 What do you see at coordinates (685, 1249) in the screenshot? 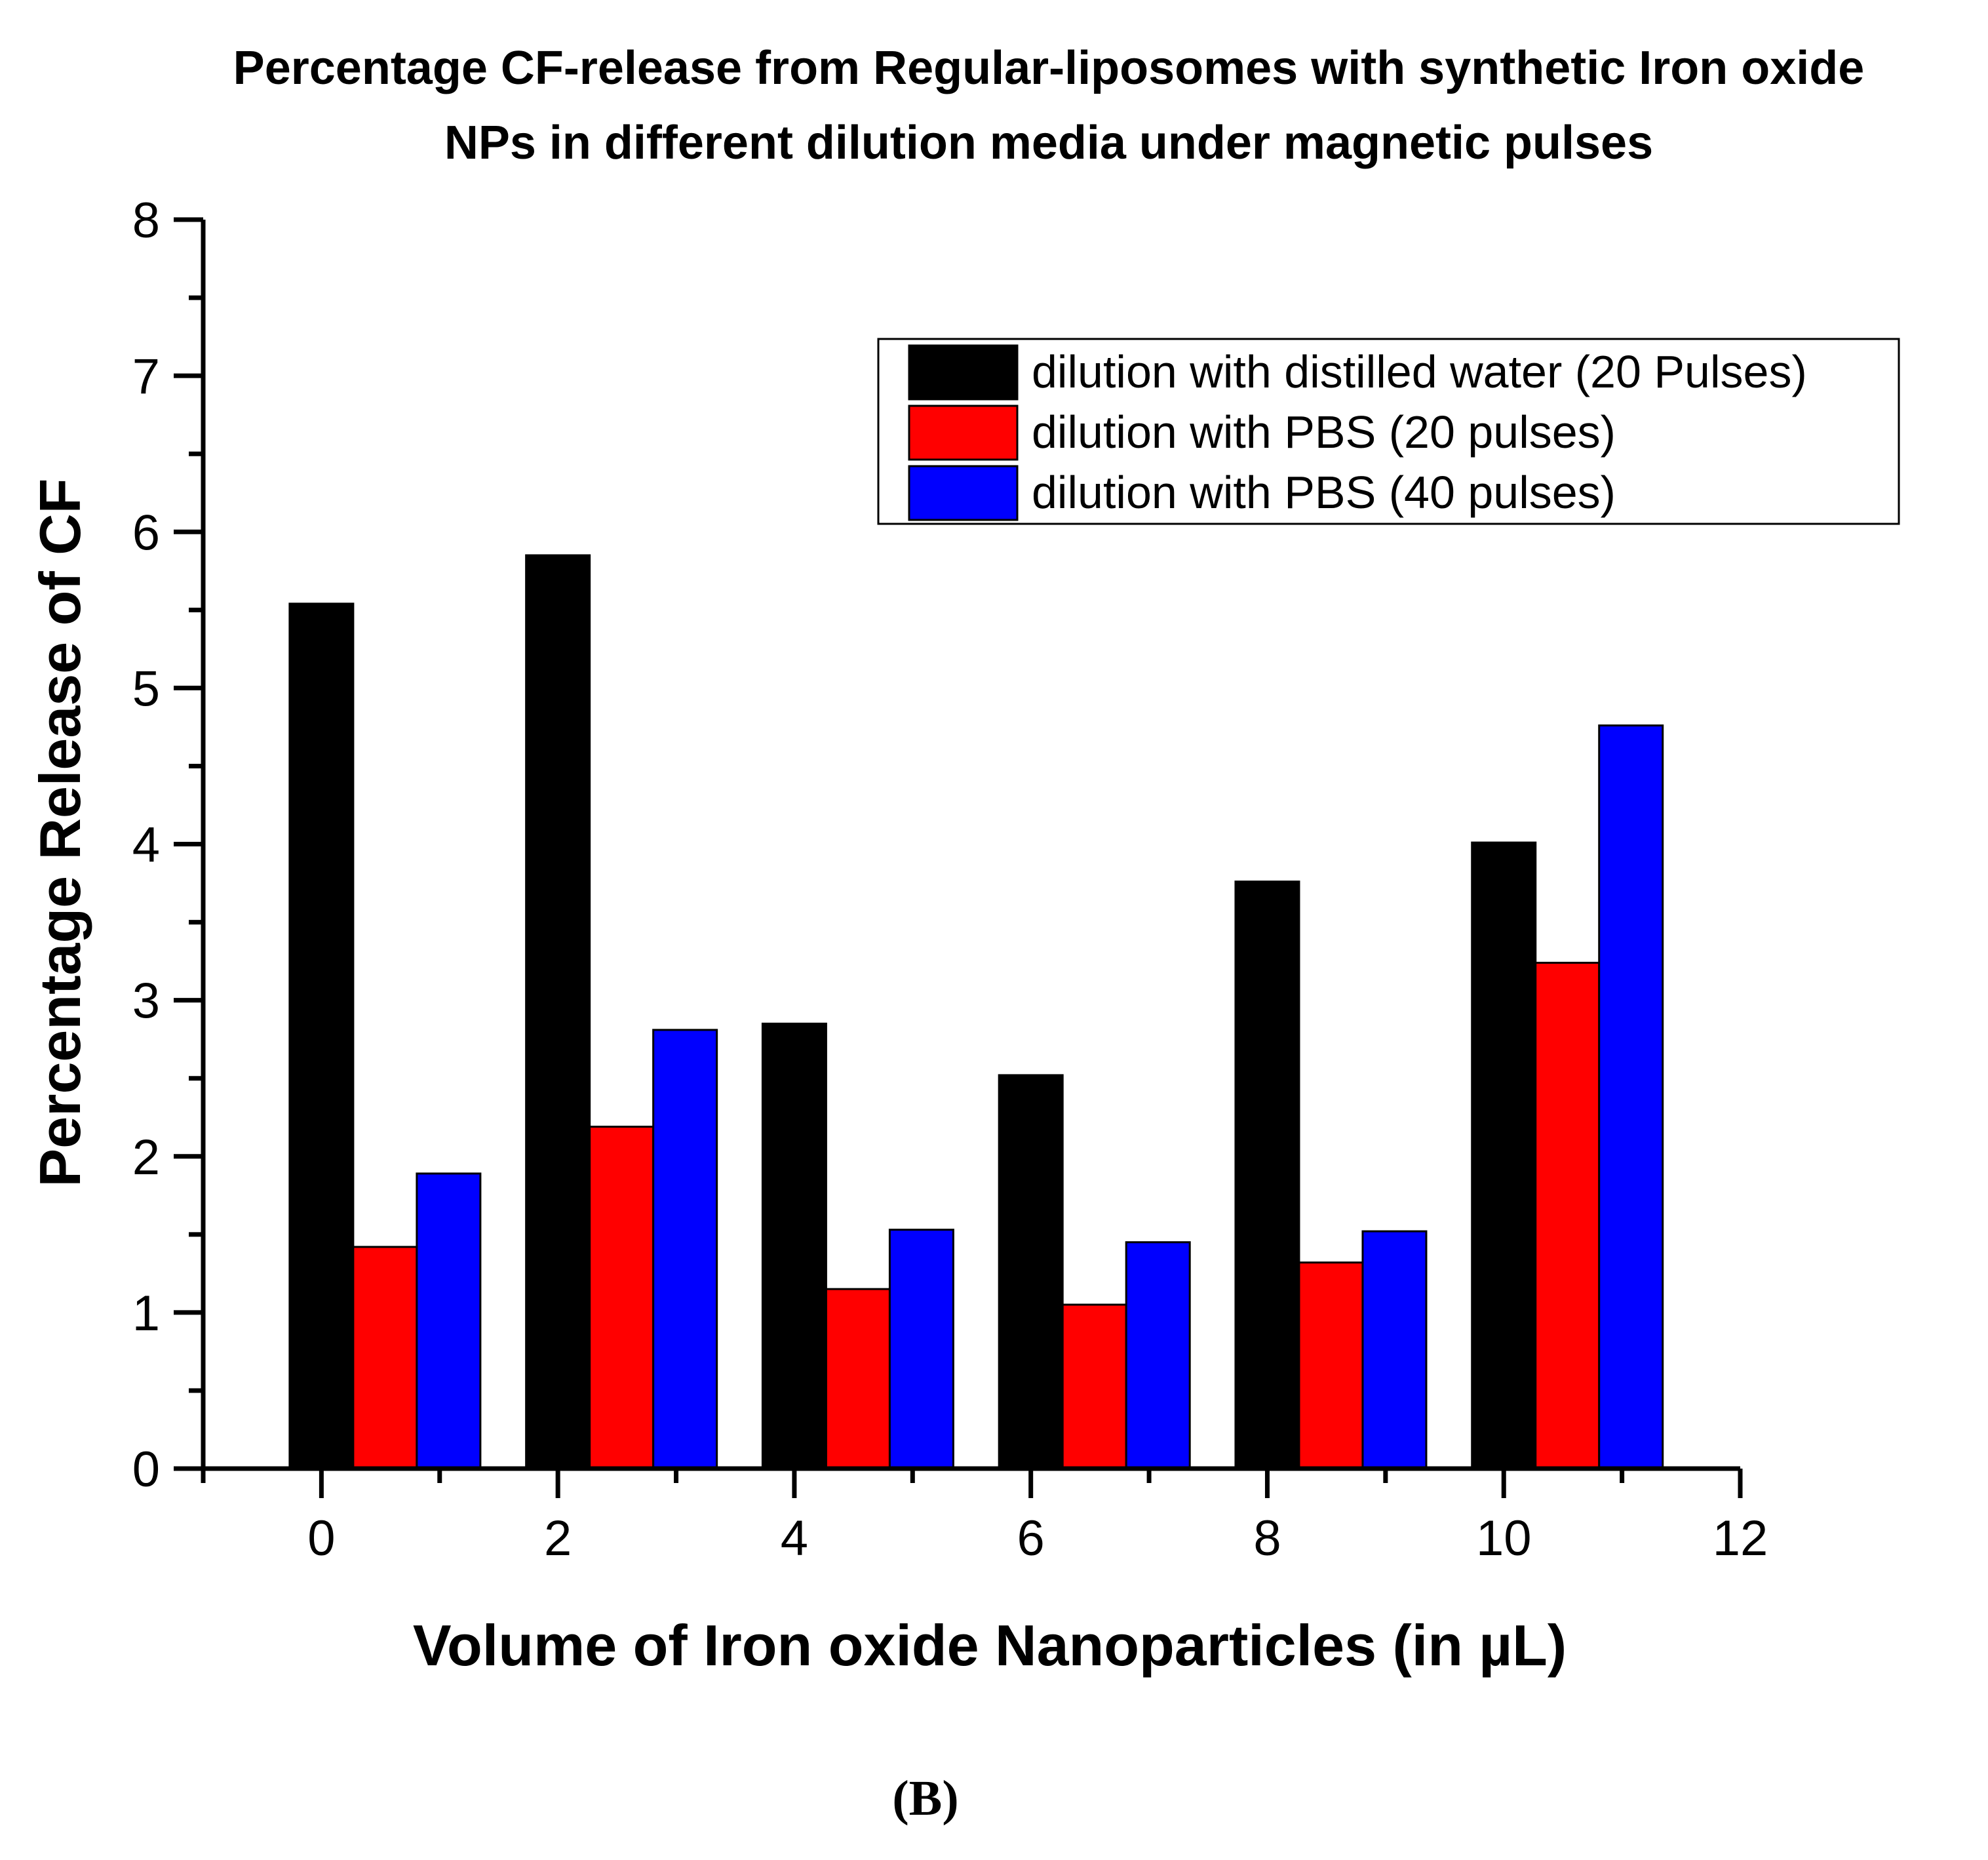
I see `bar-series2-x2` at bounding box center [685, 1249].